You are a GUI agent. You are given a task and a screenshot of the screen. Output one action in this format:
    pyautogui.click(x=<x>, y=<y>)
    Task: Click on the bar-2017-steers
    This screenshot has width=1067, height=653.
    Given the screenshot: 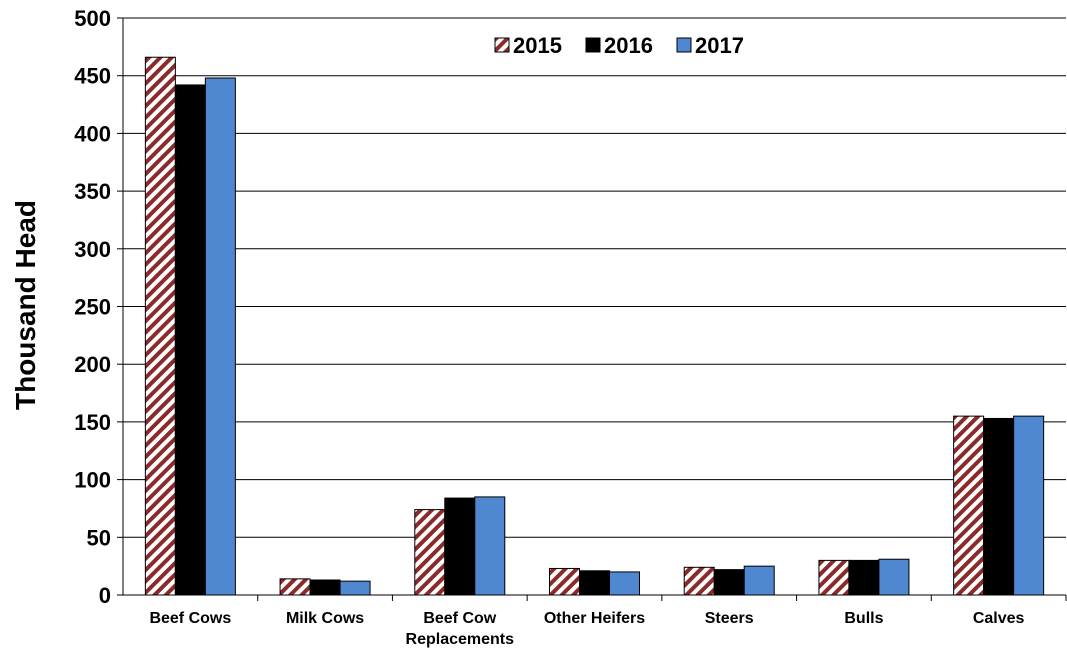 What is the action you would take?
    pyautogui.click(x=759, y=580)
    